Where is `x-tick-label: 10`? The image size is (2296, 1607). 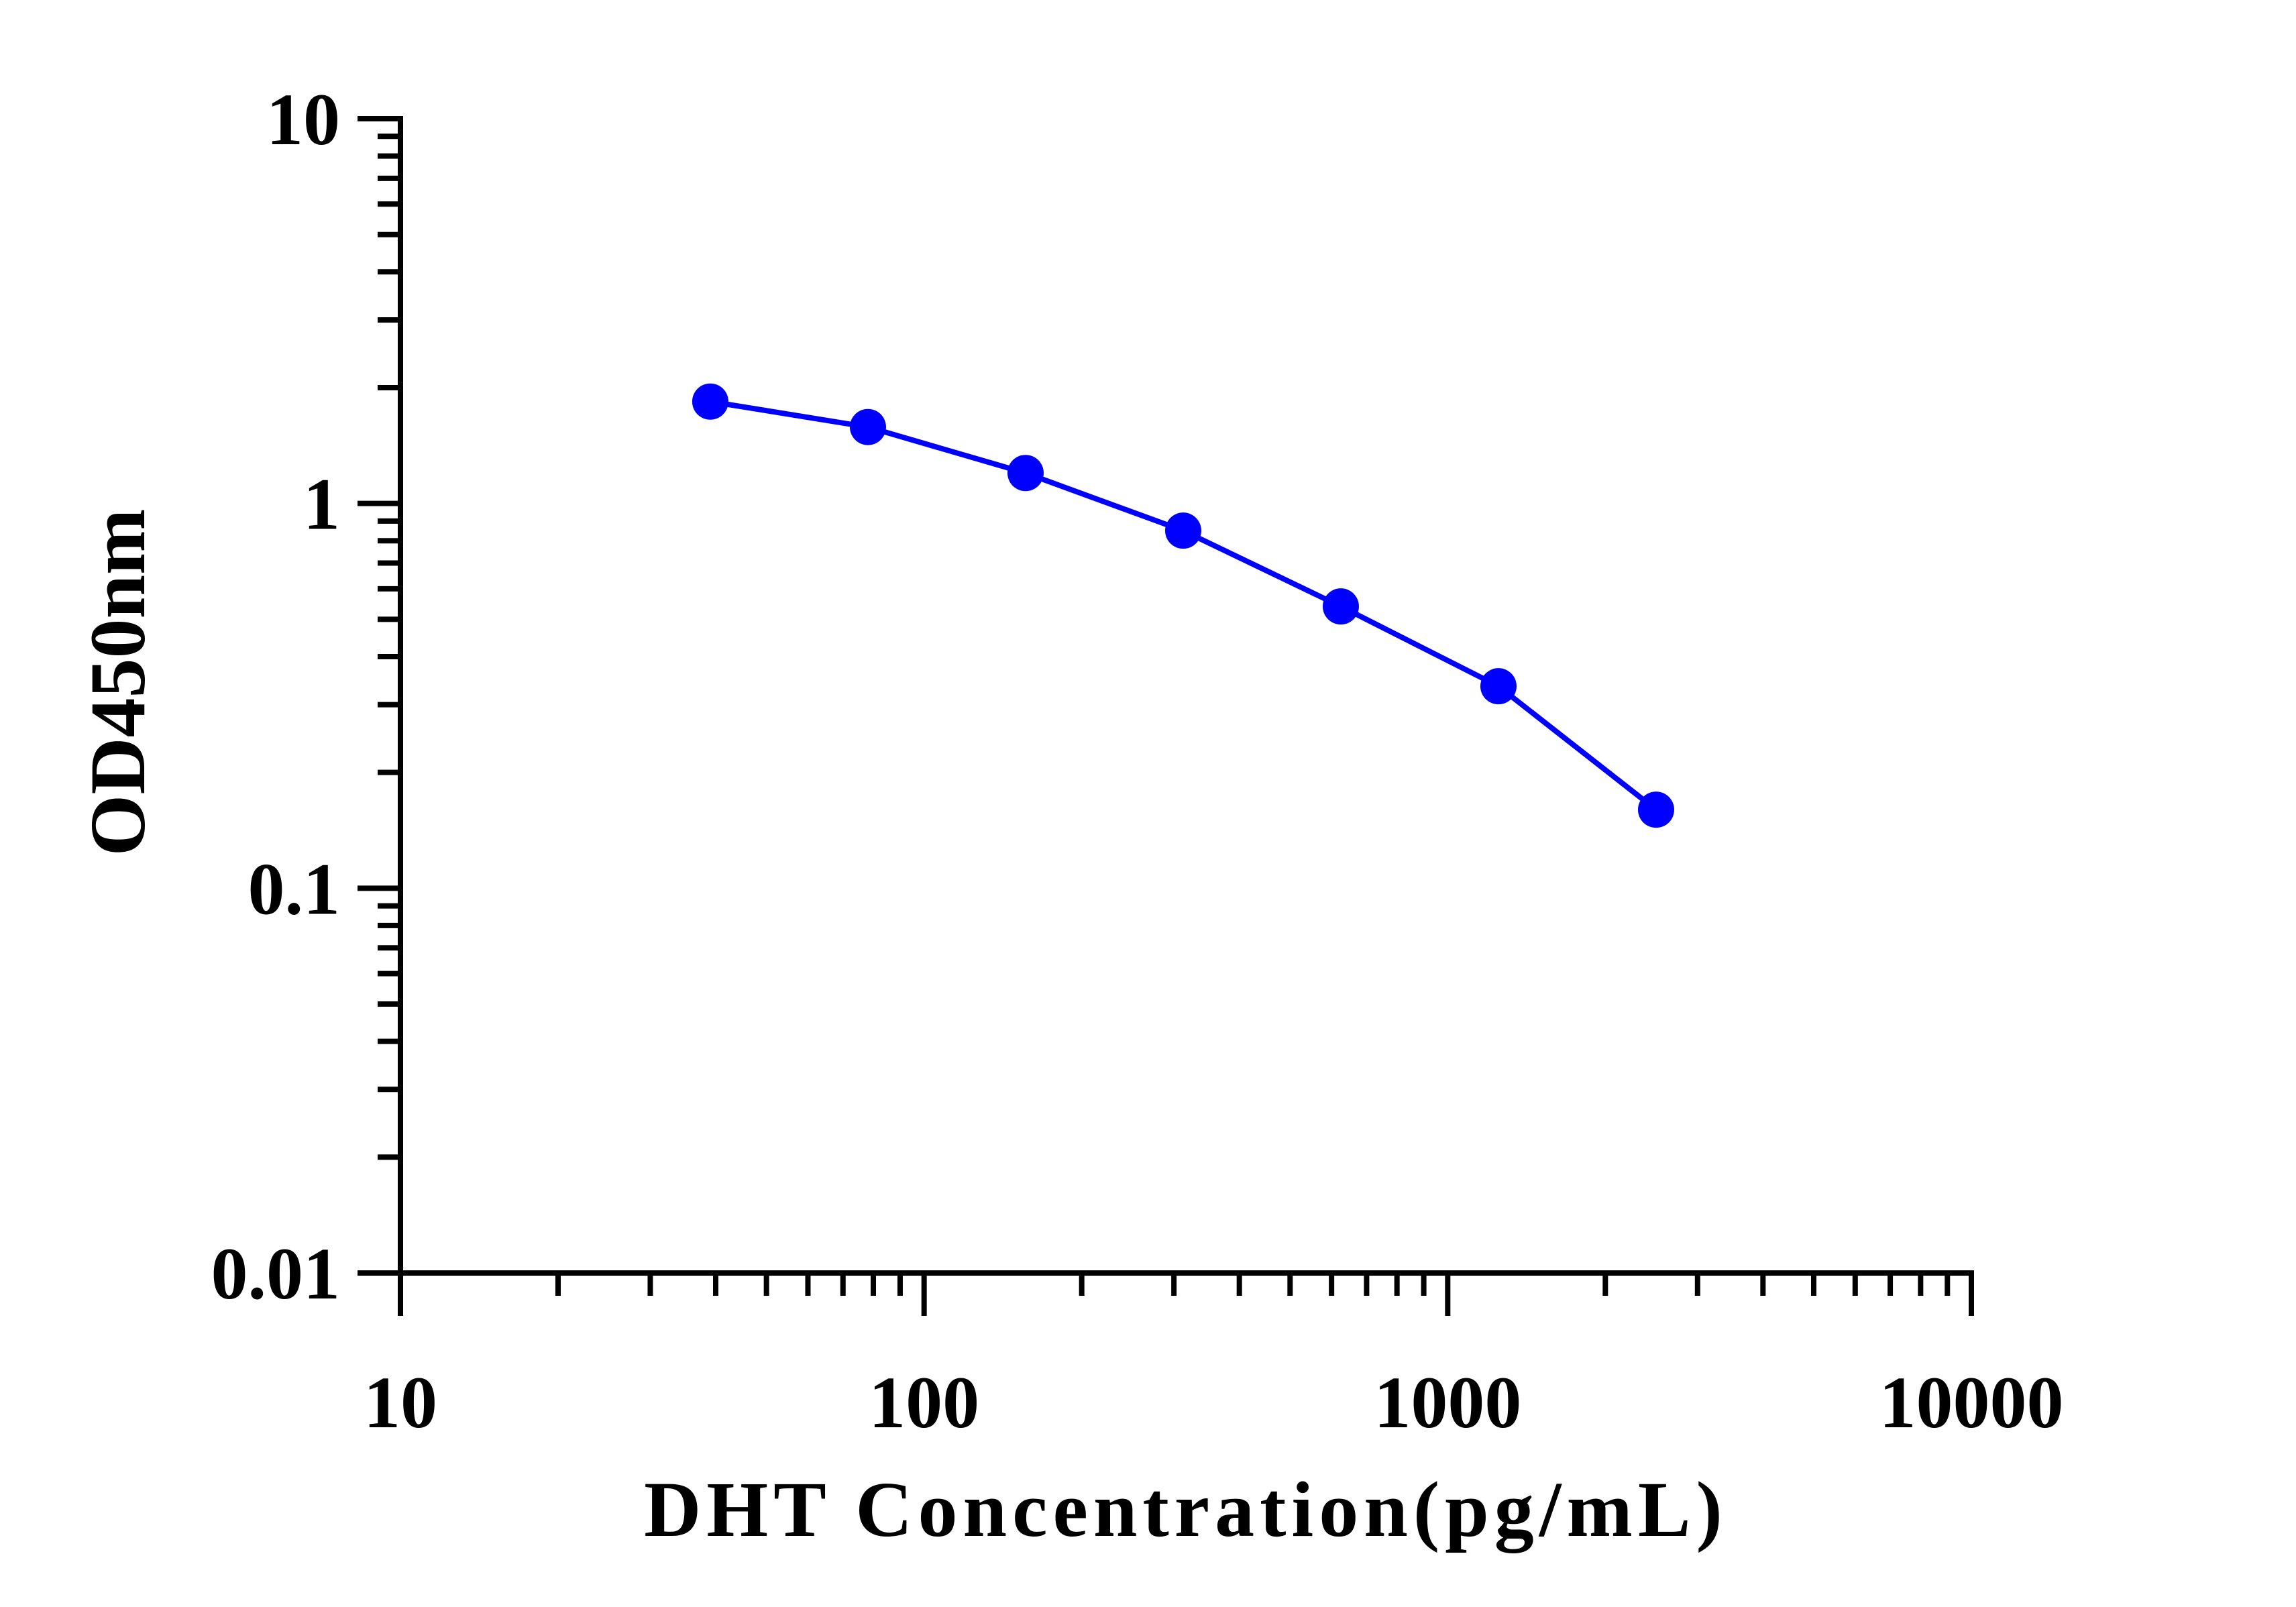 x-tick-label: 10 is located at coordinates (401, 1402).